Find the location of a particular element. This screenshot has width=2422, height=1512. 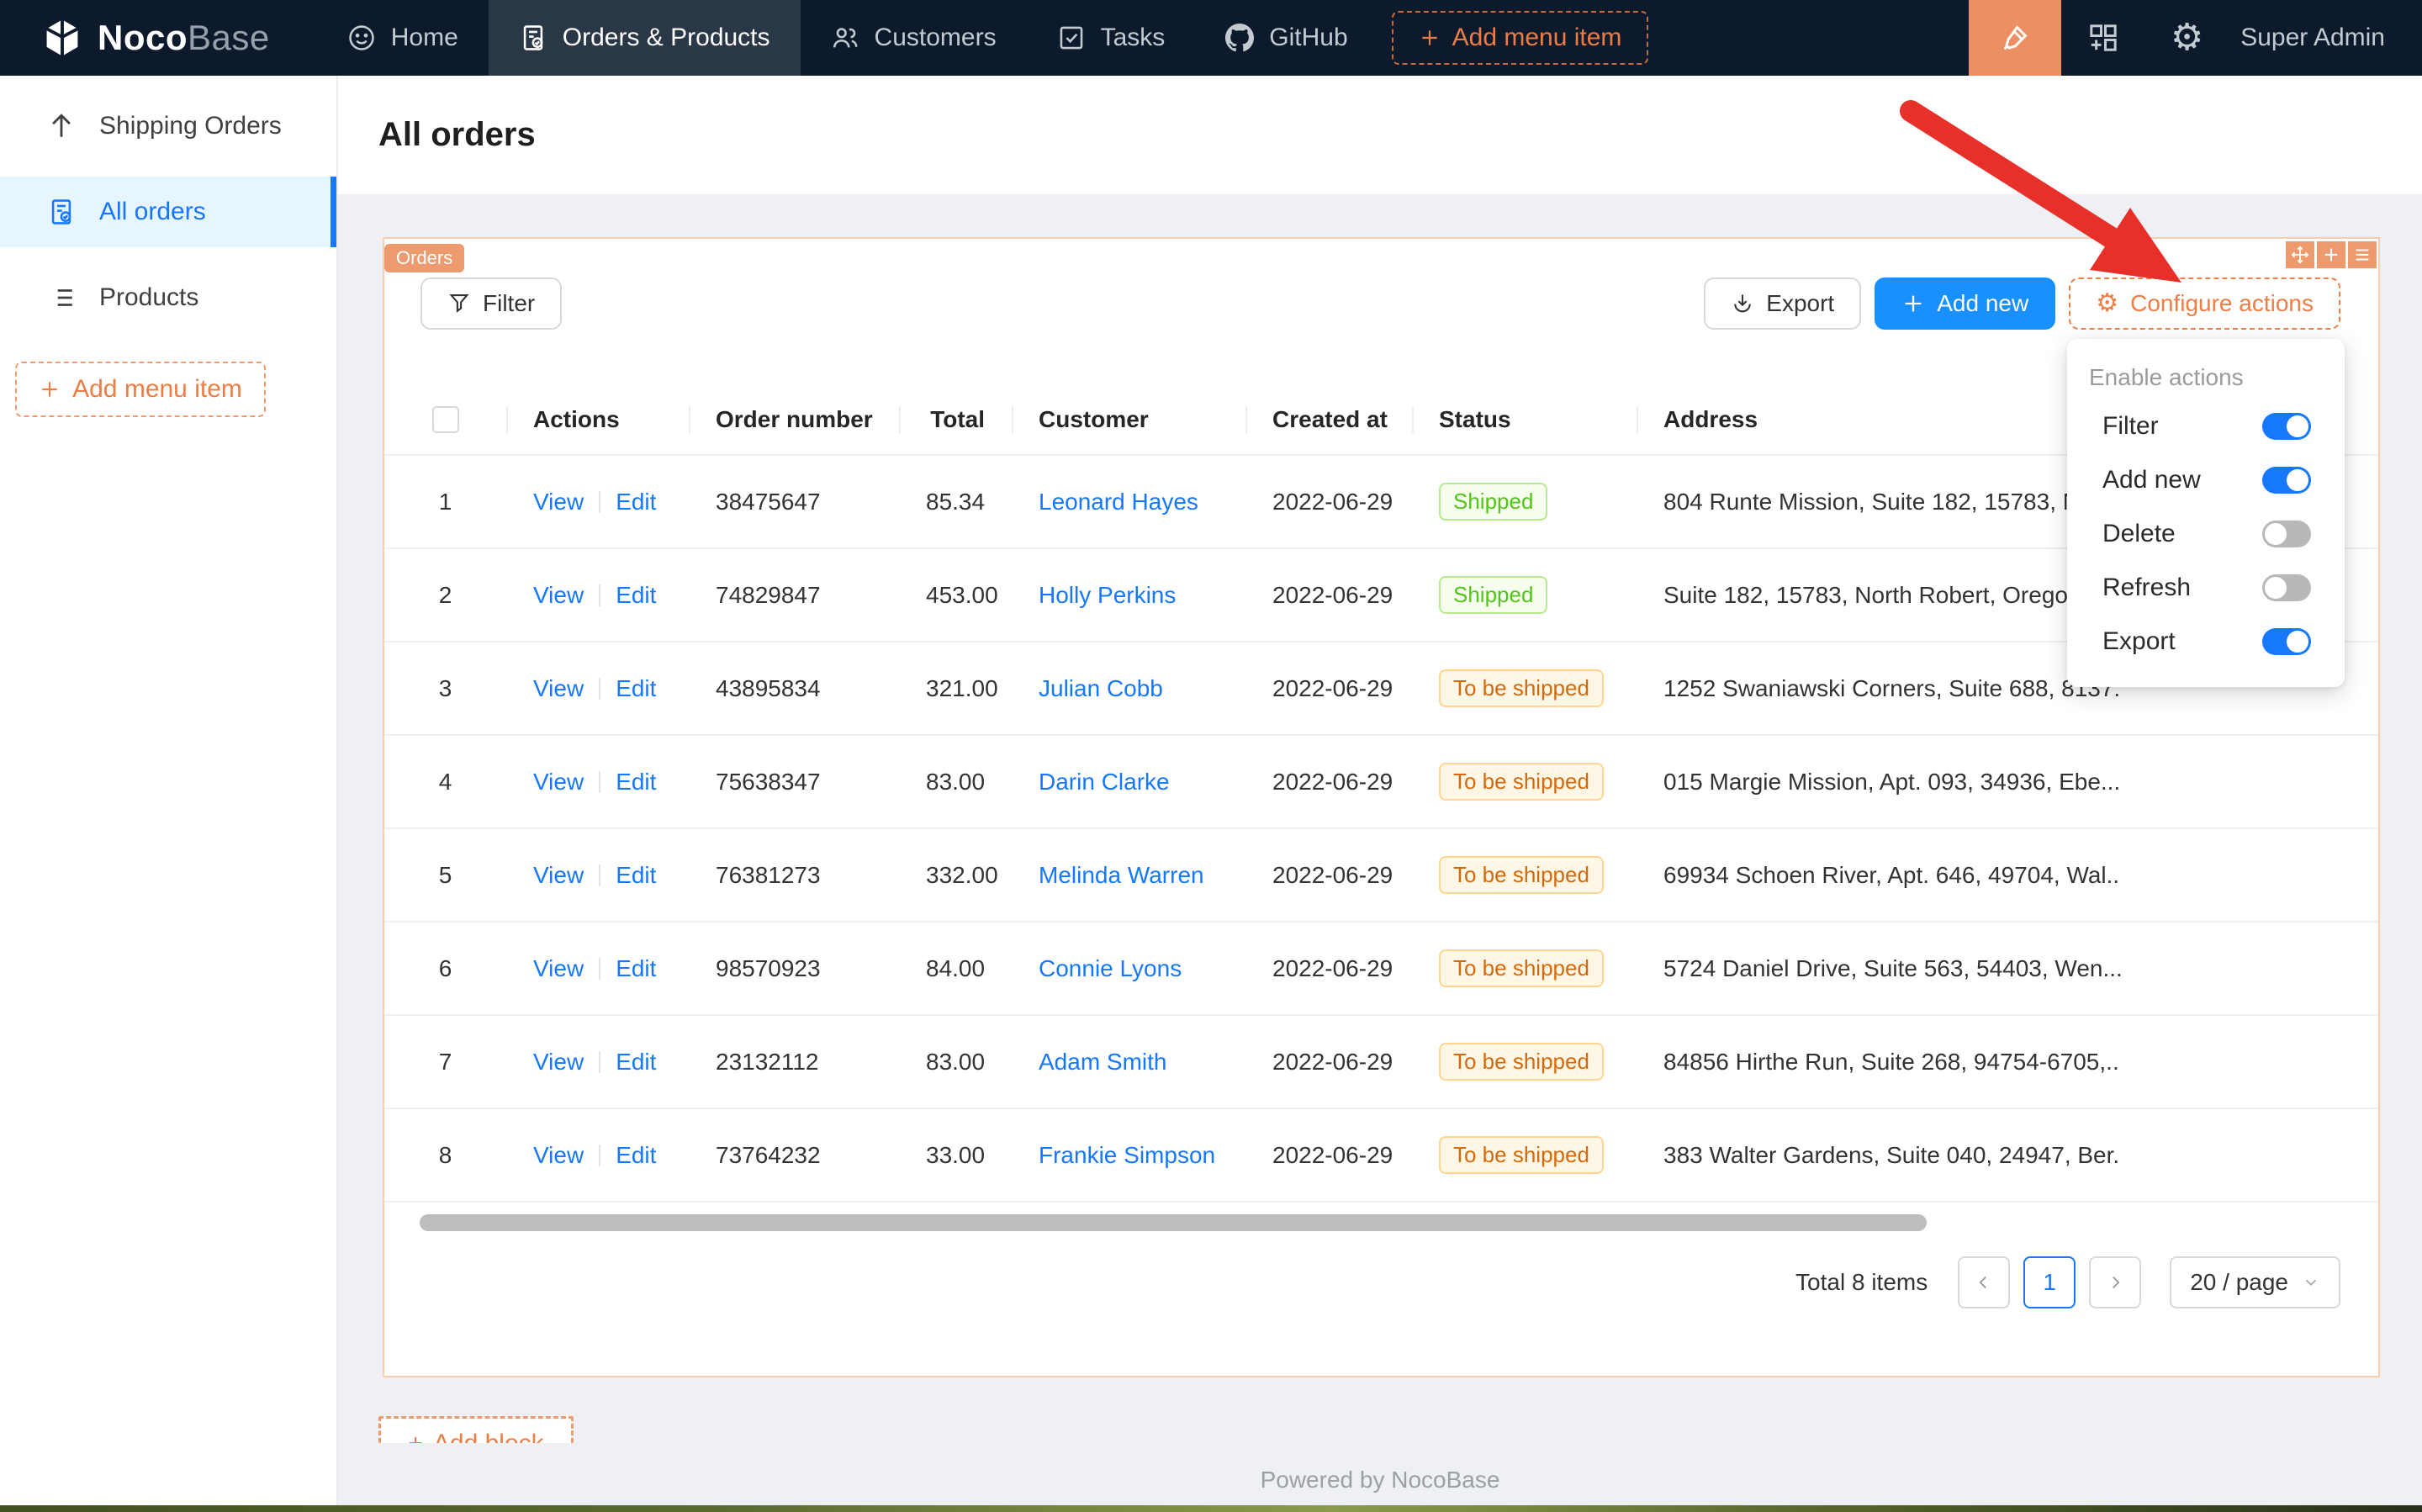

customer-cell: Melinda Warren is located at coordinates (1128, 875).